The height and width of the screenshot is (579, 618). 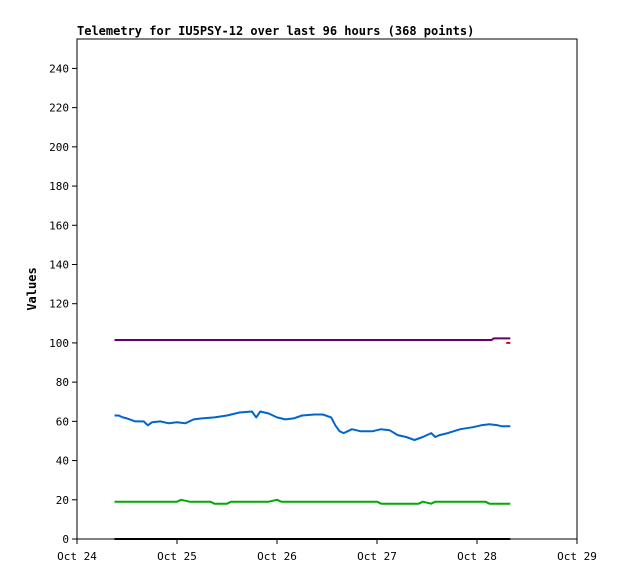 What do you see at coordinates (62, 461) in the screenshot?
I see `y-tick-label: 40` at bounding box center [62, 461].